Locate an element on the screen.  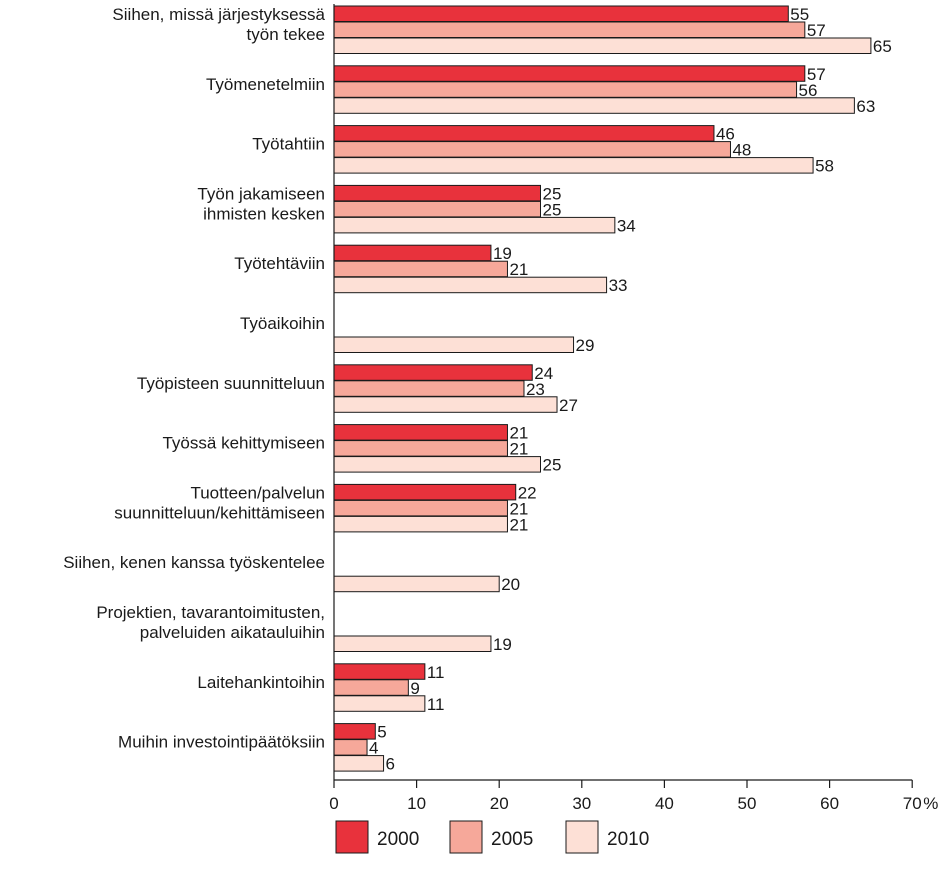
x-tick-label: 40 is located at coordinates (664, 803).